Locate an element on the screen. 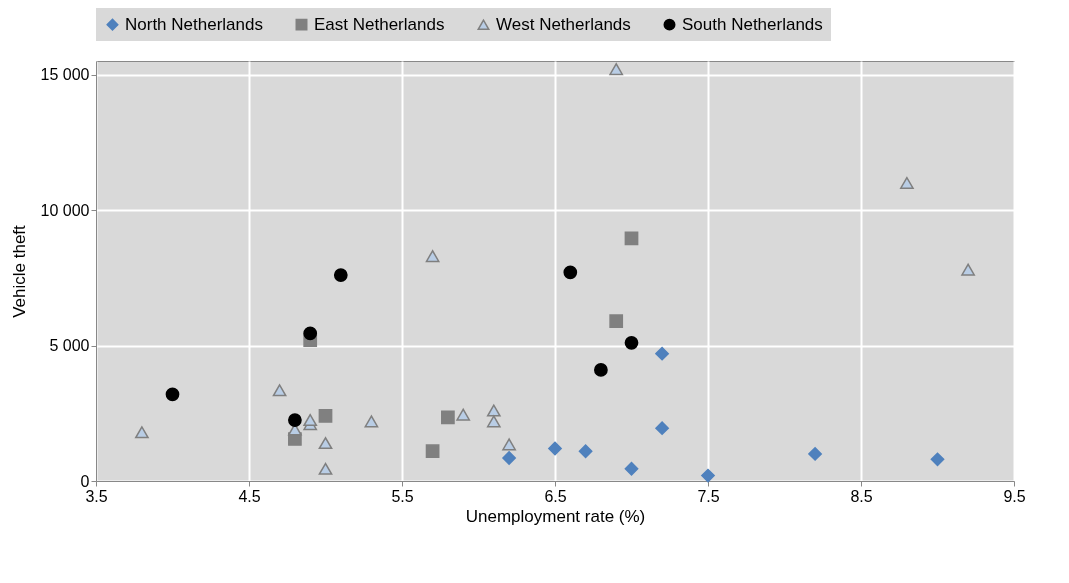 The image size is (1069, 583). y-tick-label: 10 000 is located at coordinates (65, 210).